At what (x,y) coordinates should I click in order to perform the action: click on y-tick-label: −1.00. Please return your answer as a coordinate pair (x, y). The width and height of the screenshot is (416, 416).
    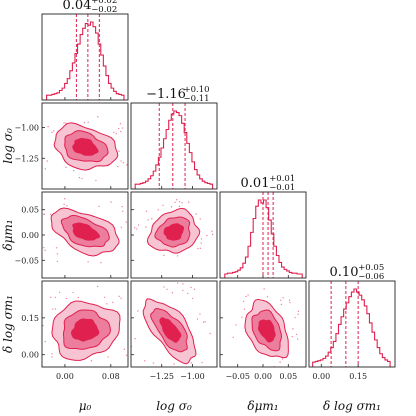
    Looking at the image, I should click on (26, 128).